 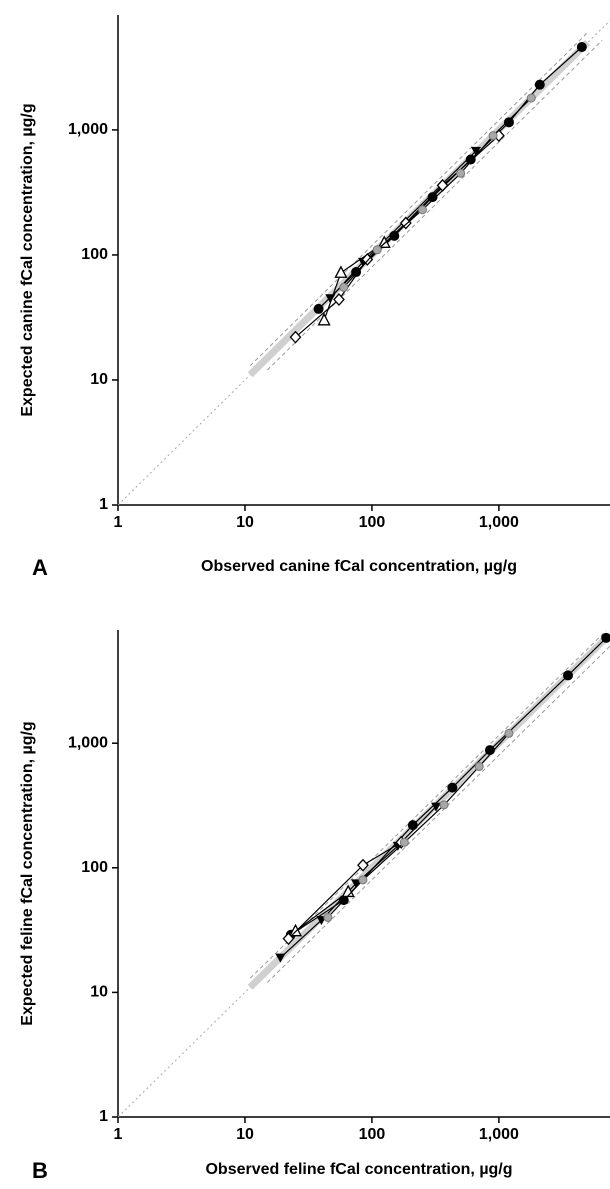 I want to click on panel-letter: A, so click(x=40, y=567).